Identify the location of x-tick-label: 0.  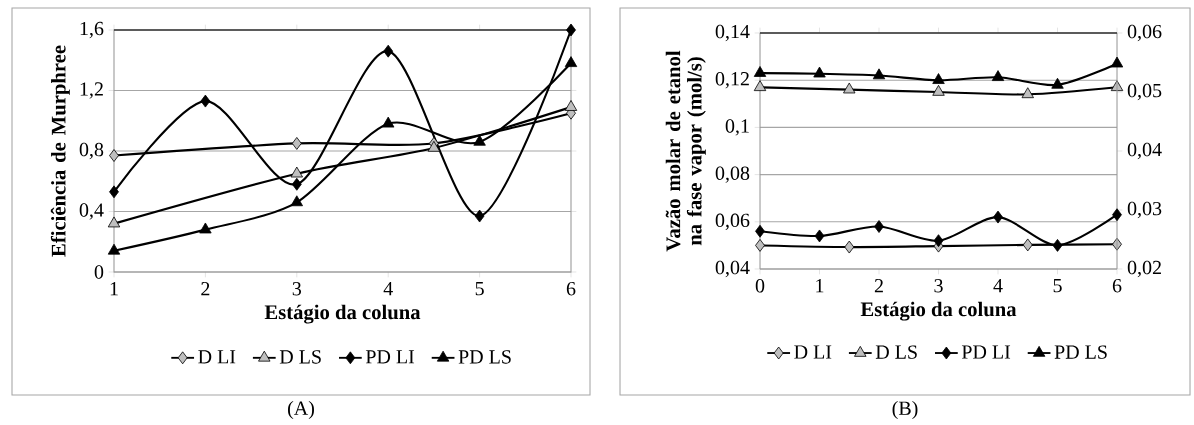
(760, 286).